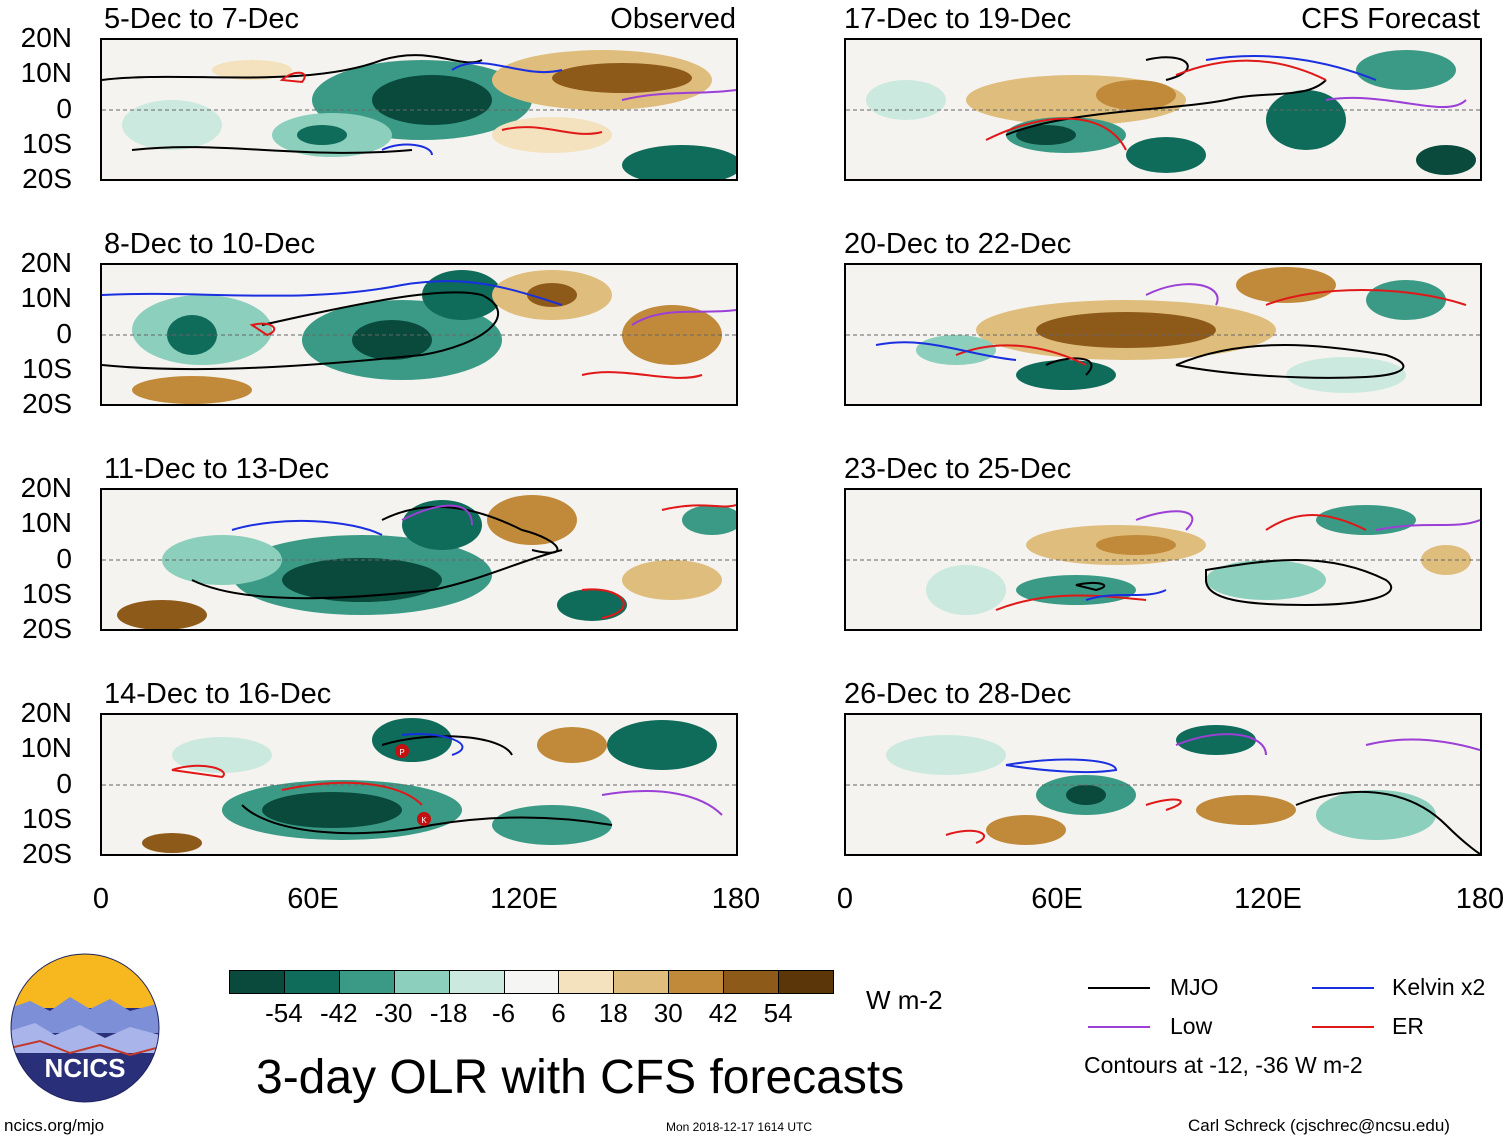 This screenshot has width=1510, height=1142. What do you see at coordinates (739, 1127) in the screenshot?
I see `footer-timestamp: Mon 2018-12-17 1614 UTC` at bounding box center [739, 1127].